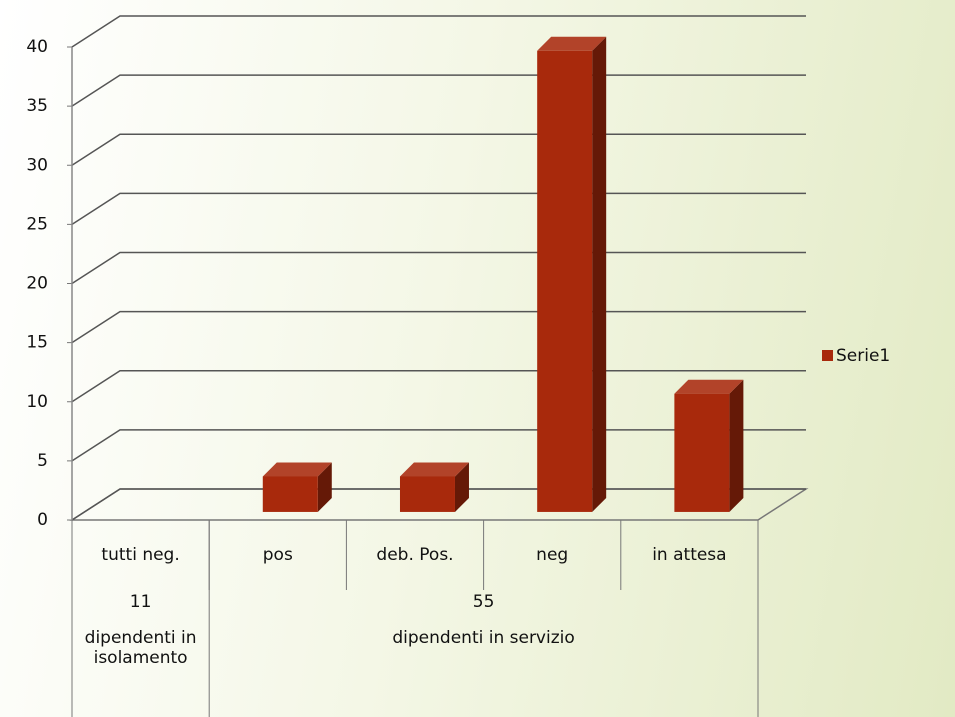 The height and width of the screenshot is (717, 955). Describe the element at coordinates (37, 343) in the screenshot. I see `y-tick-label: 15` at that location.